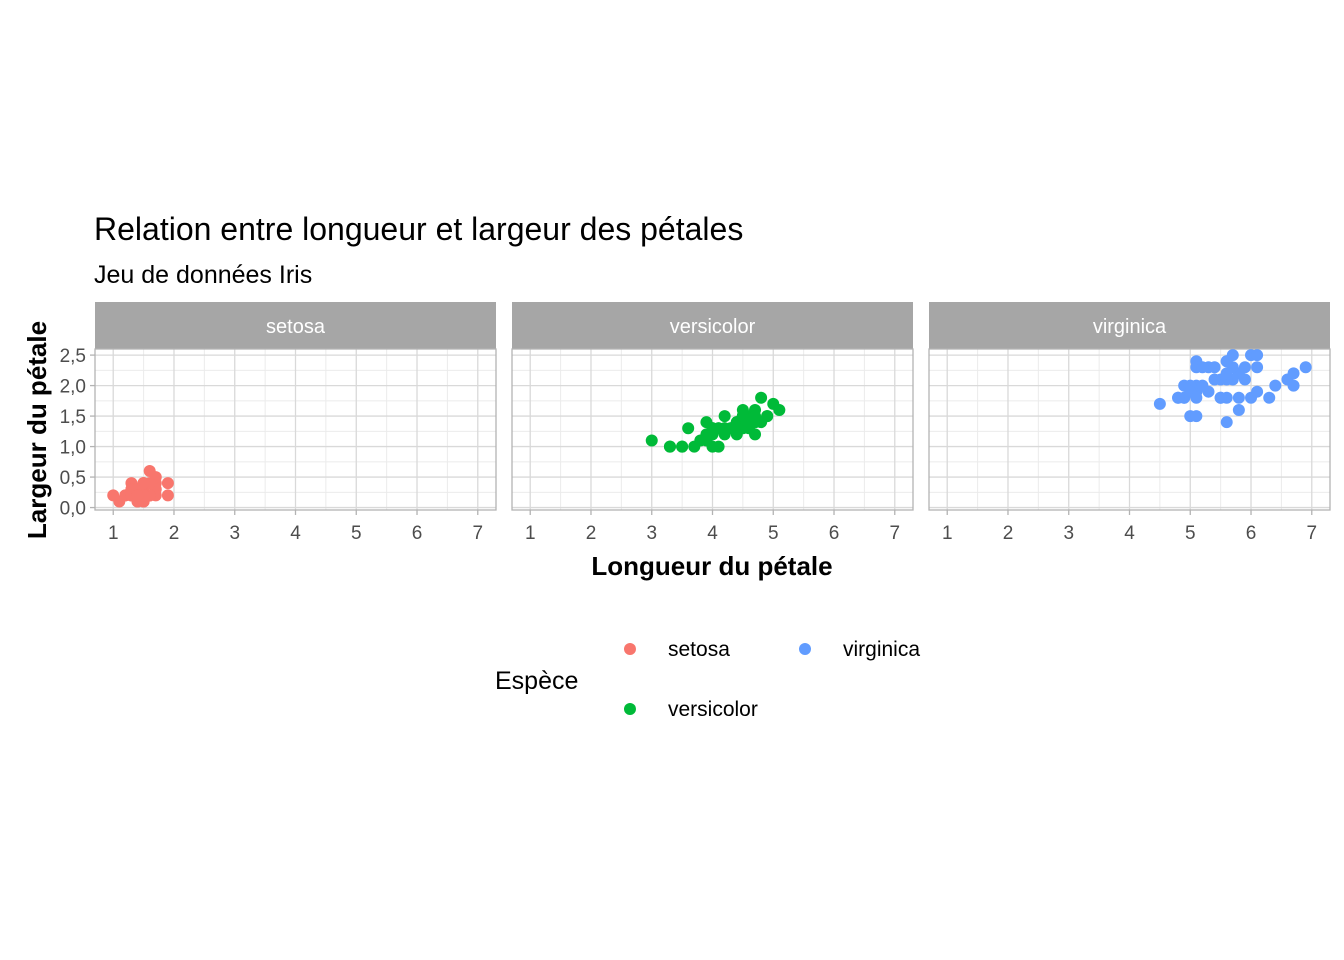 This screenshot has height=960, width=1344. Describe the element at coordinates (37, 430) in the screenshot. I see `y-axis-label: Largeur du pétale` at that location.